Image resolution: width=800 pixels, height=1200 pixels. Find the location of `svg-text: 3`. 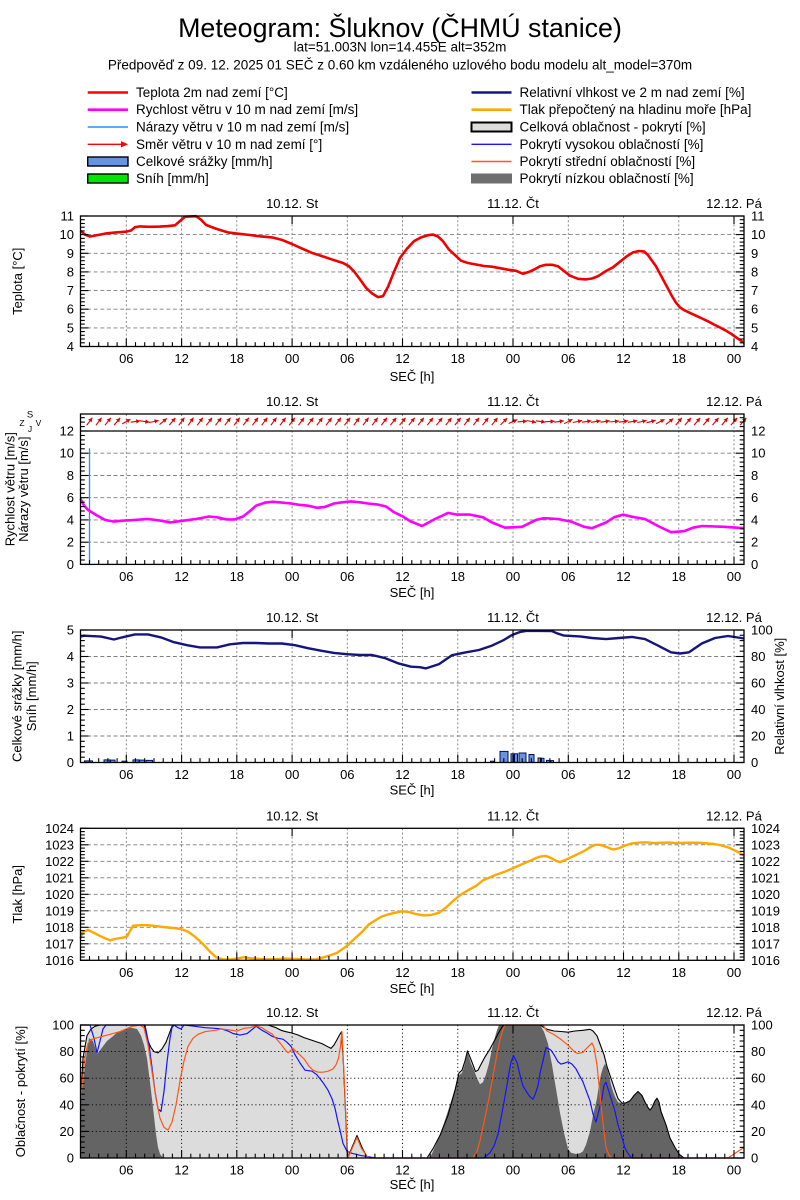

svg-text: 3 is located at coordinates (70, 683).